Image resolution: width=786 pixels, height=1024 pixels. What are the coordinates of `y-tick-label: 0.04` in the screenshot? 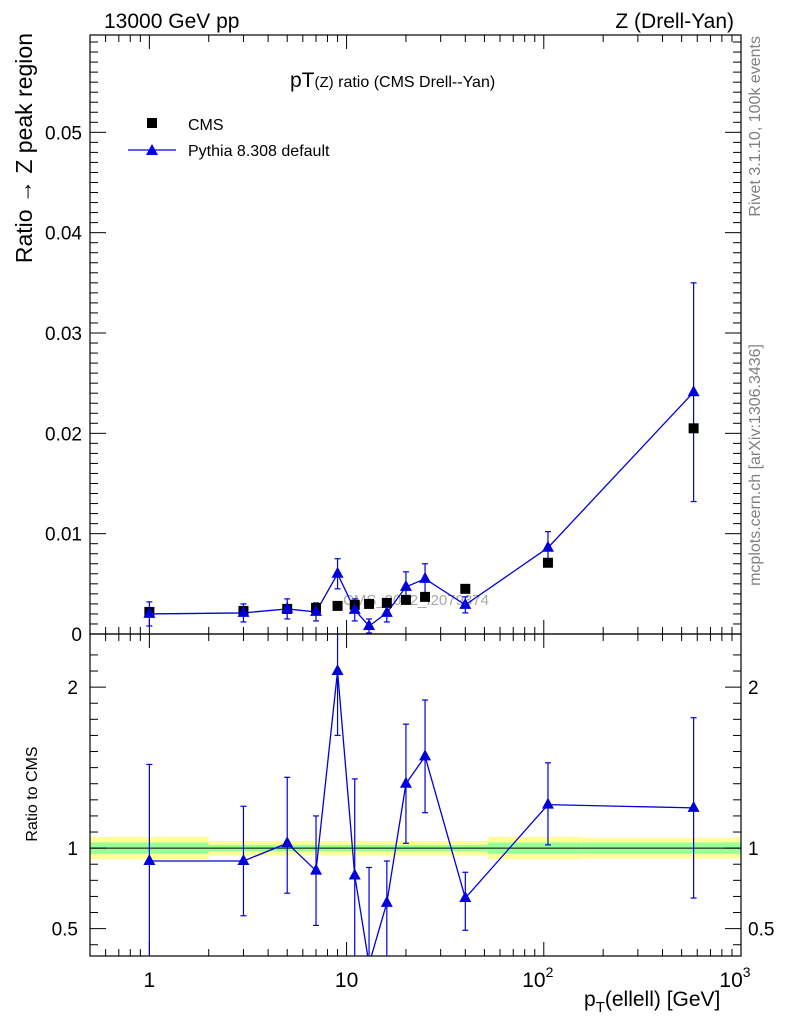 It's located at (63, 234).